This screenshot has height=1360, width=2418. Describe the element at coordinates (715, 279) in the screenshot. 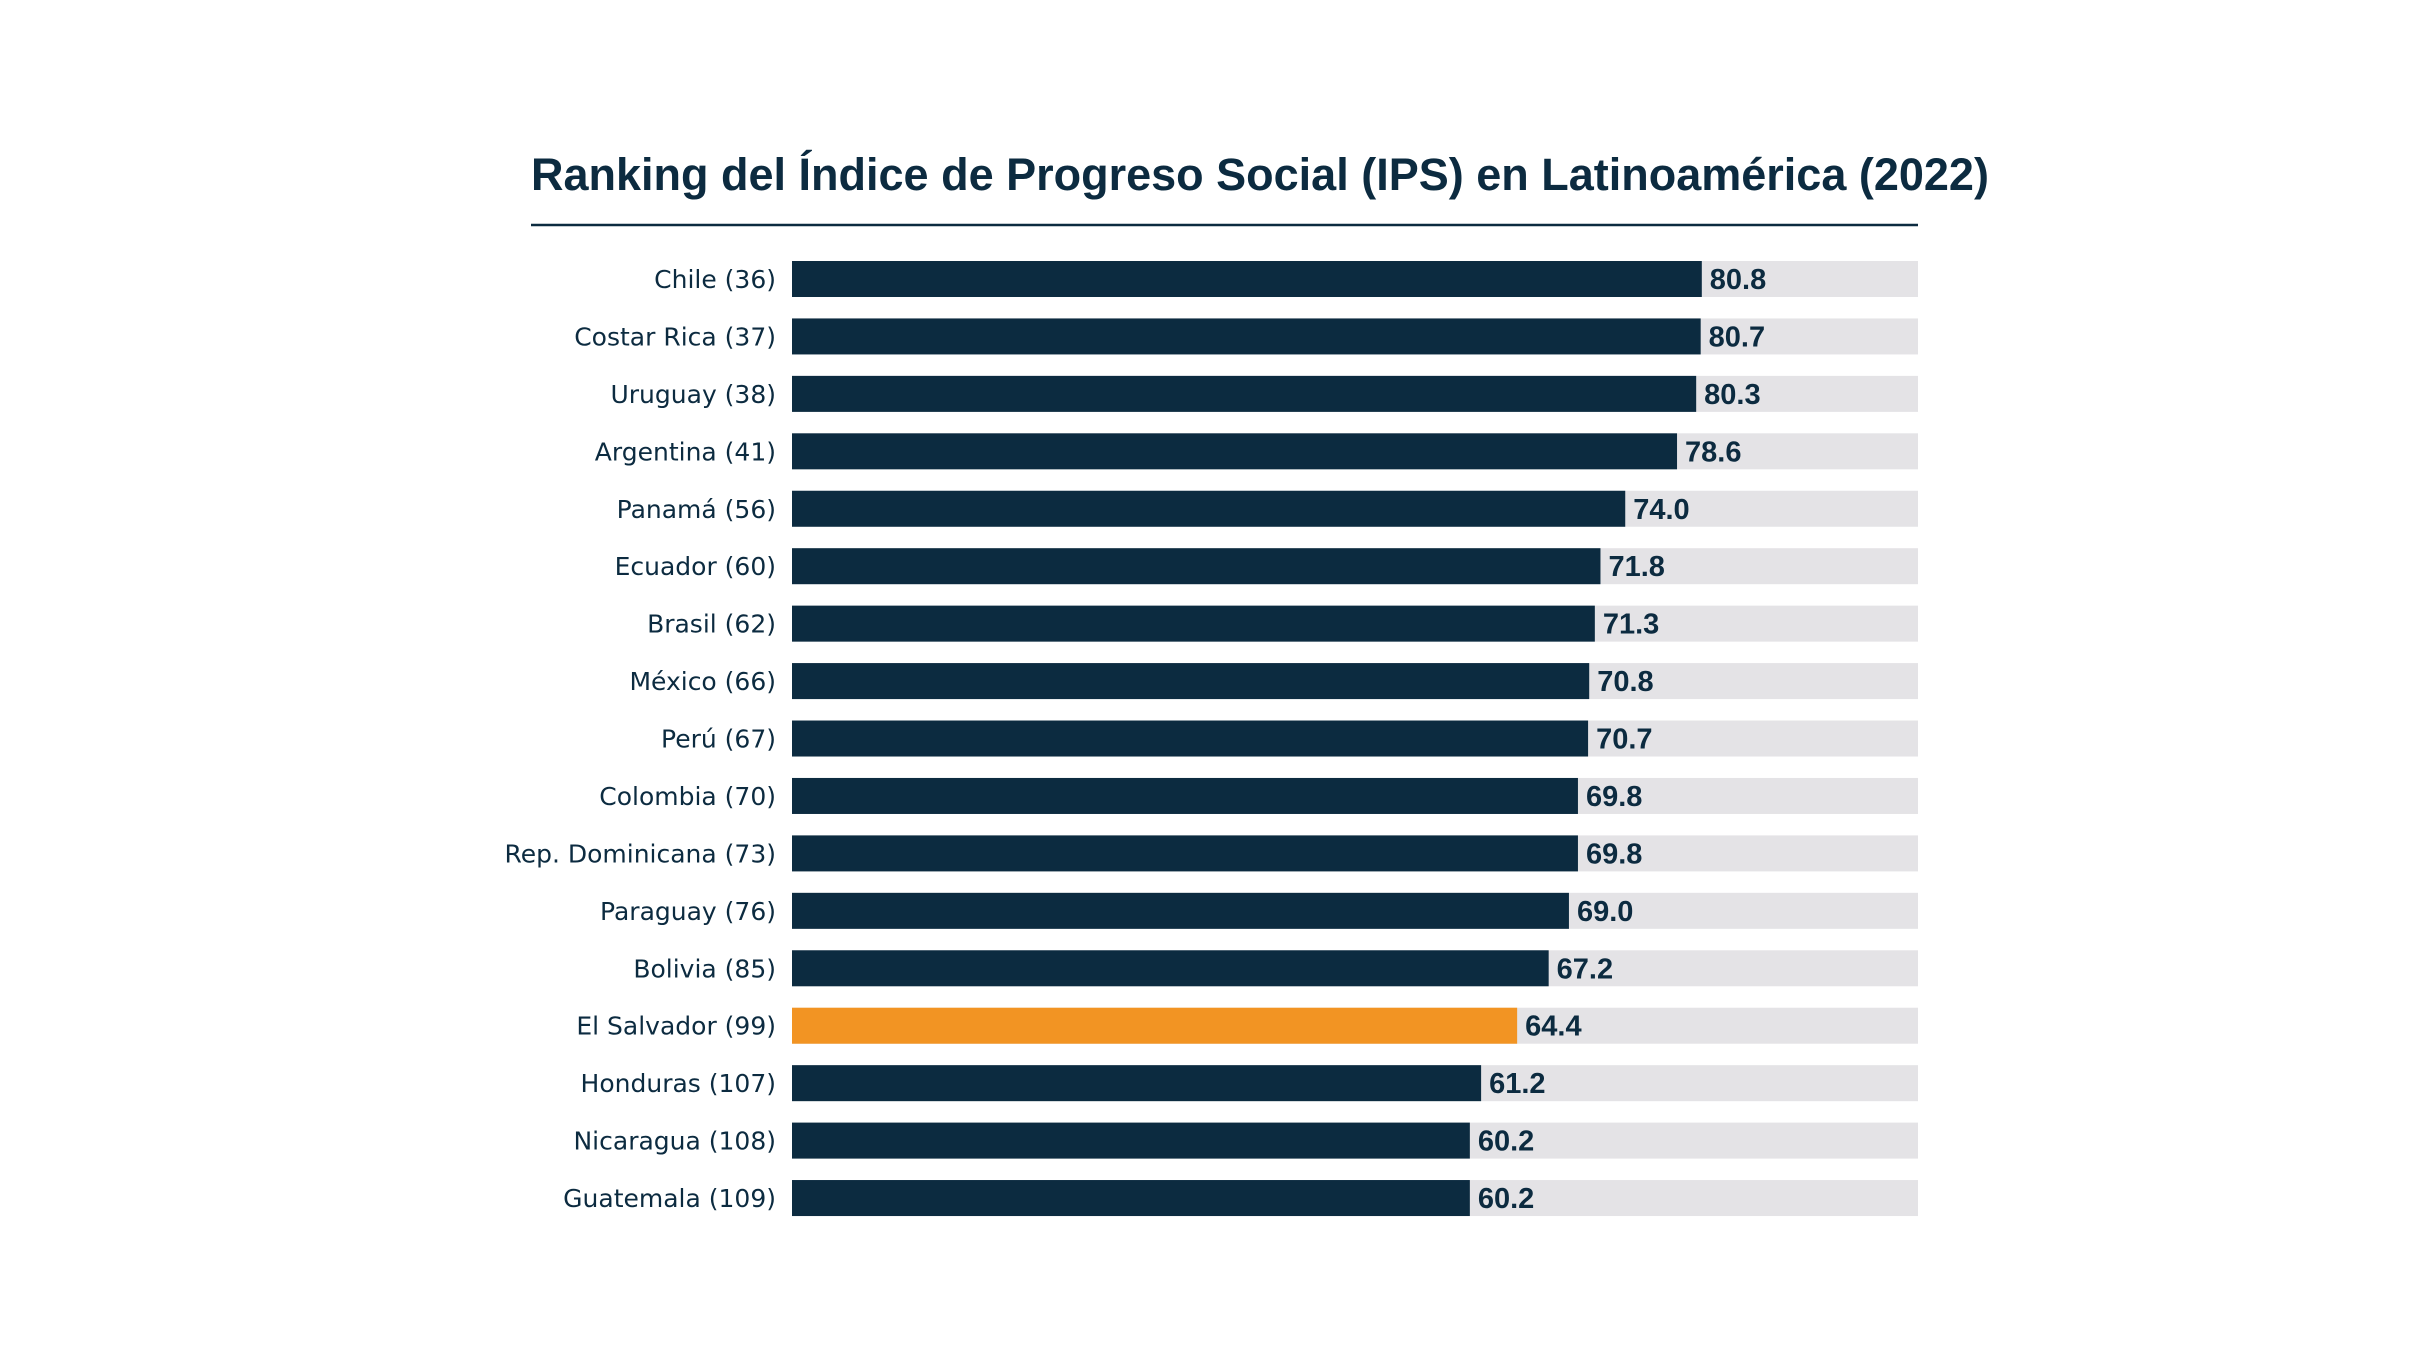

I see `category-label: Chile (36)` at that location.